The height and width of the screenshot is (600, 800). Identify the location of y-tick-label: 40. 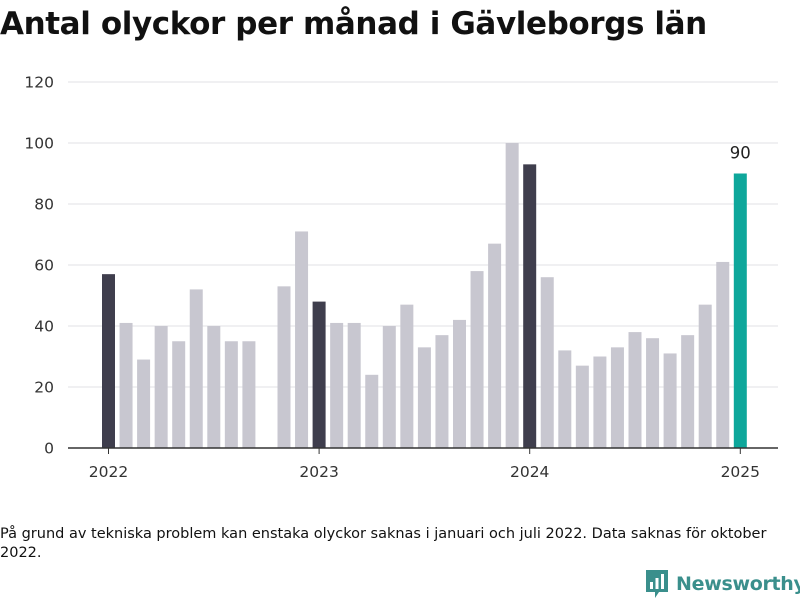
(44, 327).